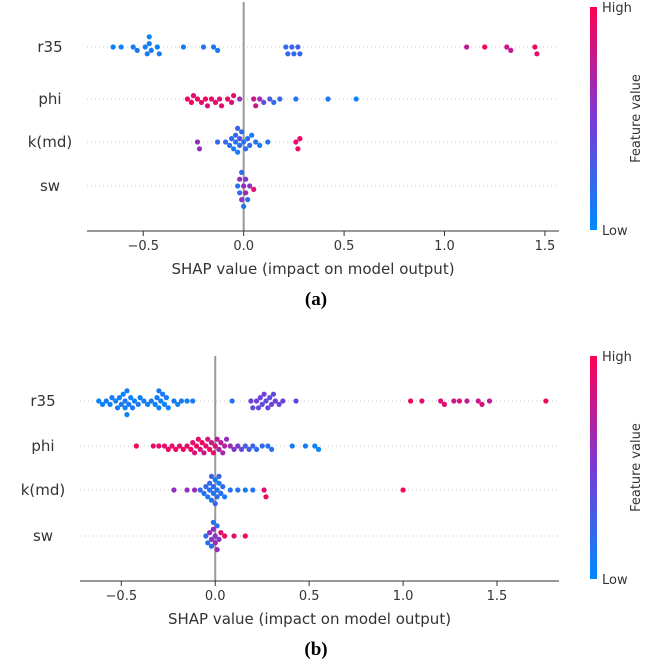 This screenshot has height=665, width=649. What do you see at coordinates (243, 246) in the screenshot?
I see `x-tick-label: 0.0` at bounding box center [243, 246].